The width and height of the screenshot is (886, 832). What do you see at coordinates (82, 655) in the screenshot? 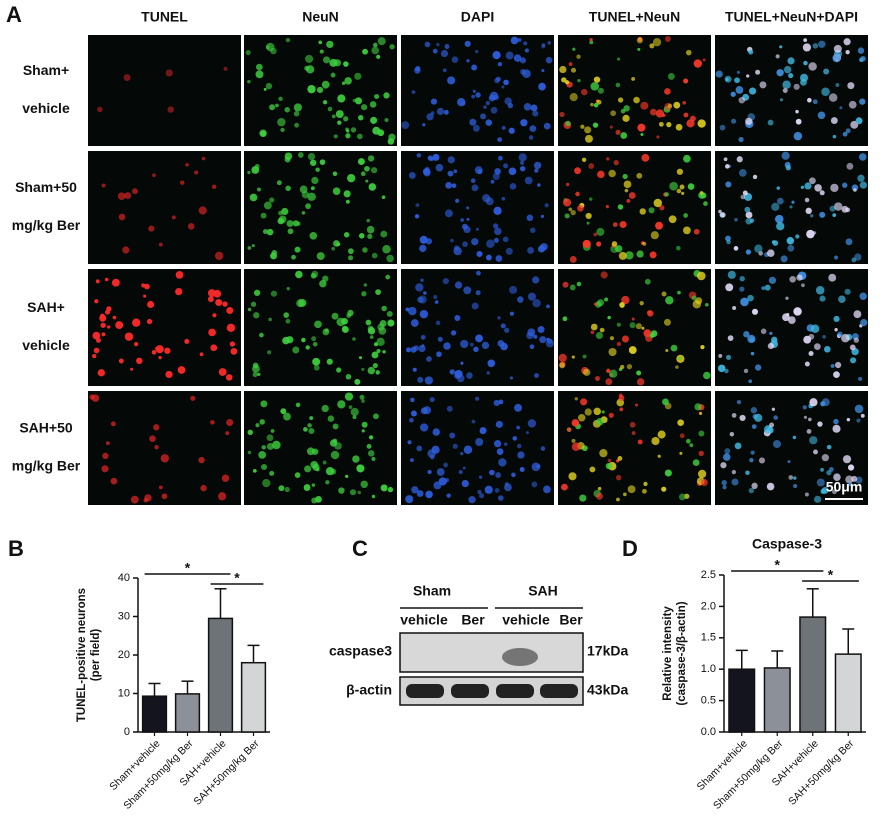
I see `y-axis-label: TUNEL-positive neurons` at bounding box center [82, 655].